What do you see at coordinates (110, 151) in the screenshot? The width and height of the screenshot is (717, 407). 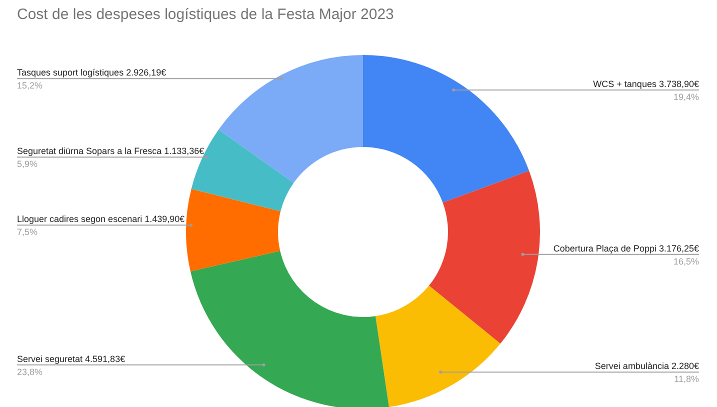 I see `slice-label: Seguretat diürna Sopars a la Fresca 1.133,36€` at bounding box center [110, 151].